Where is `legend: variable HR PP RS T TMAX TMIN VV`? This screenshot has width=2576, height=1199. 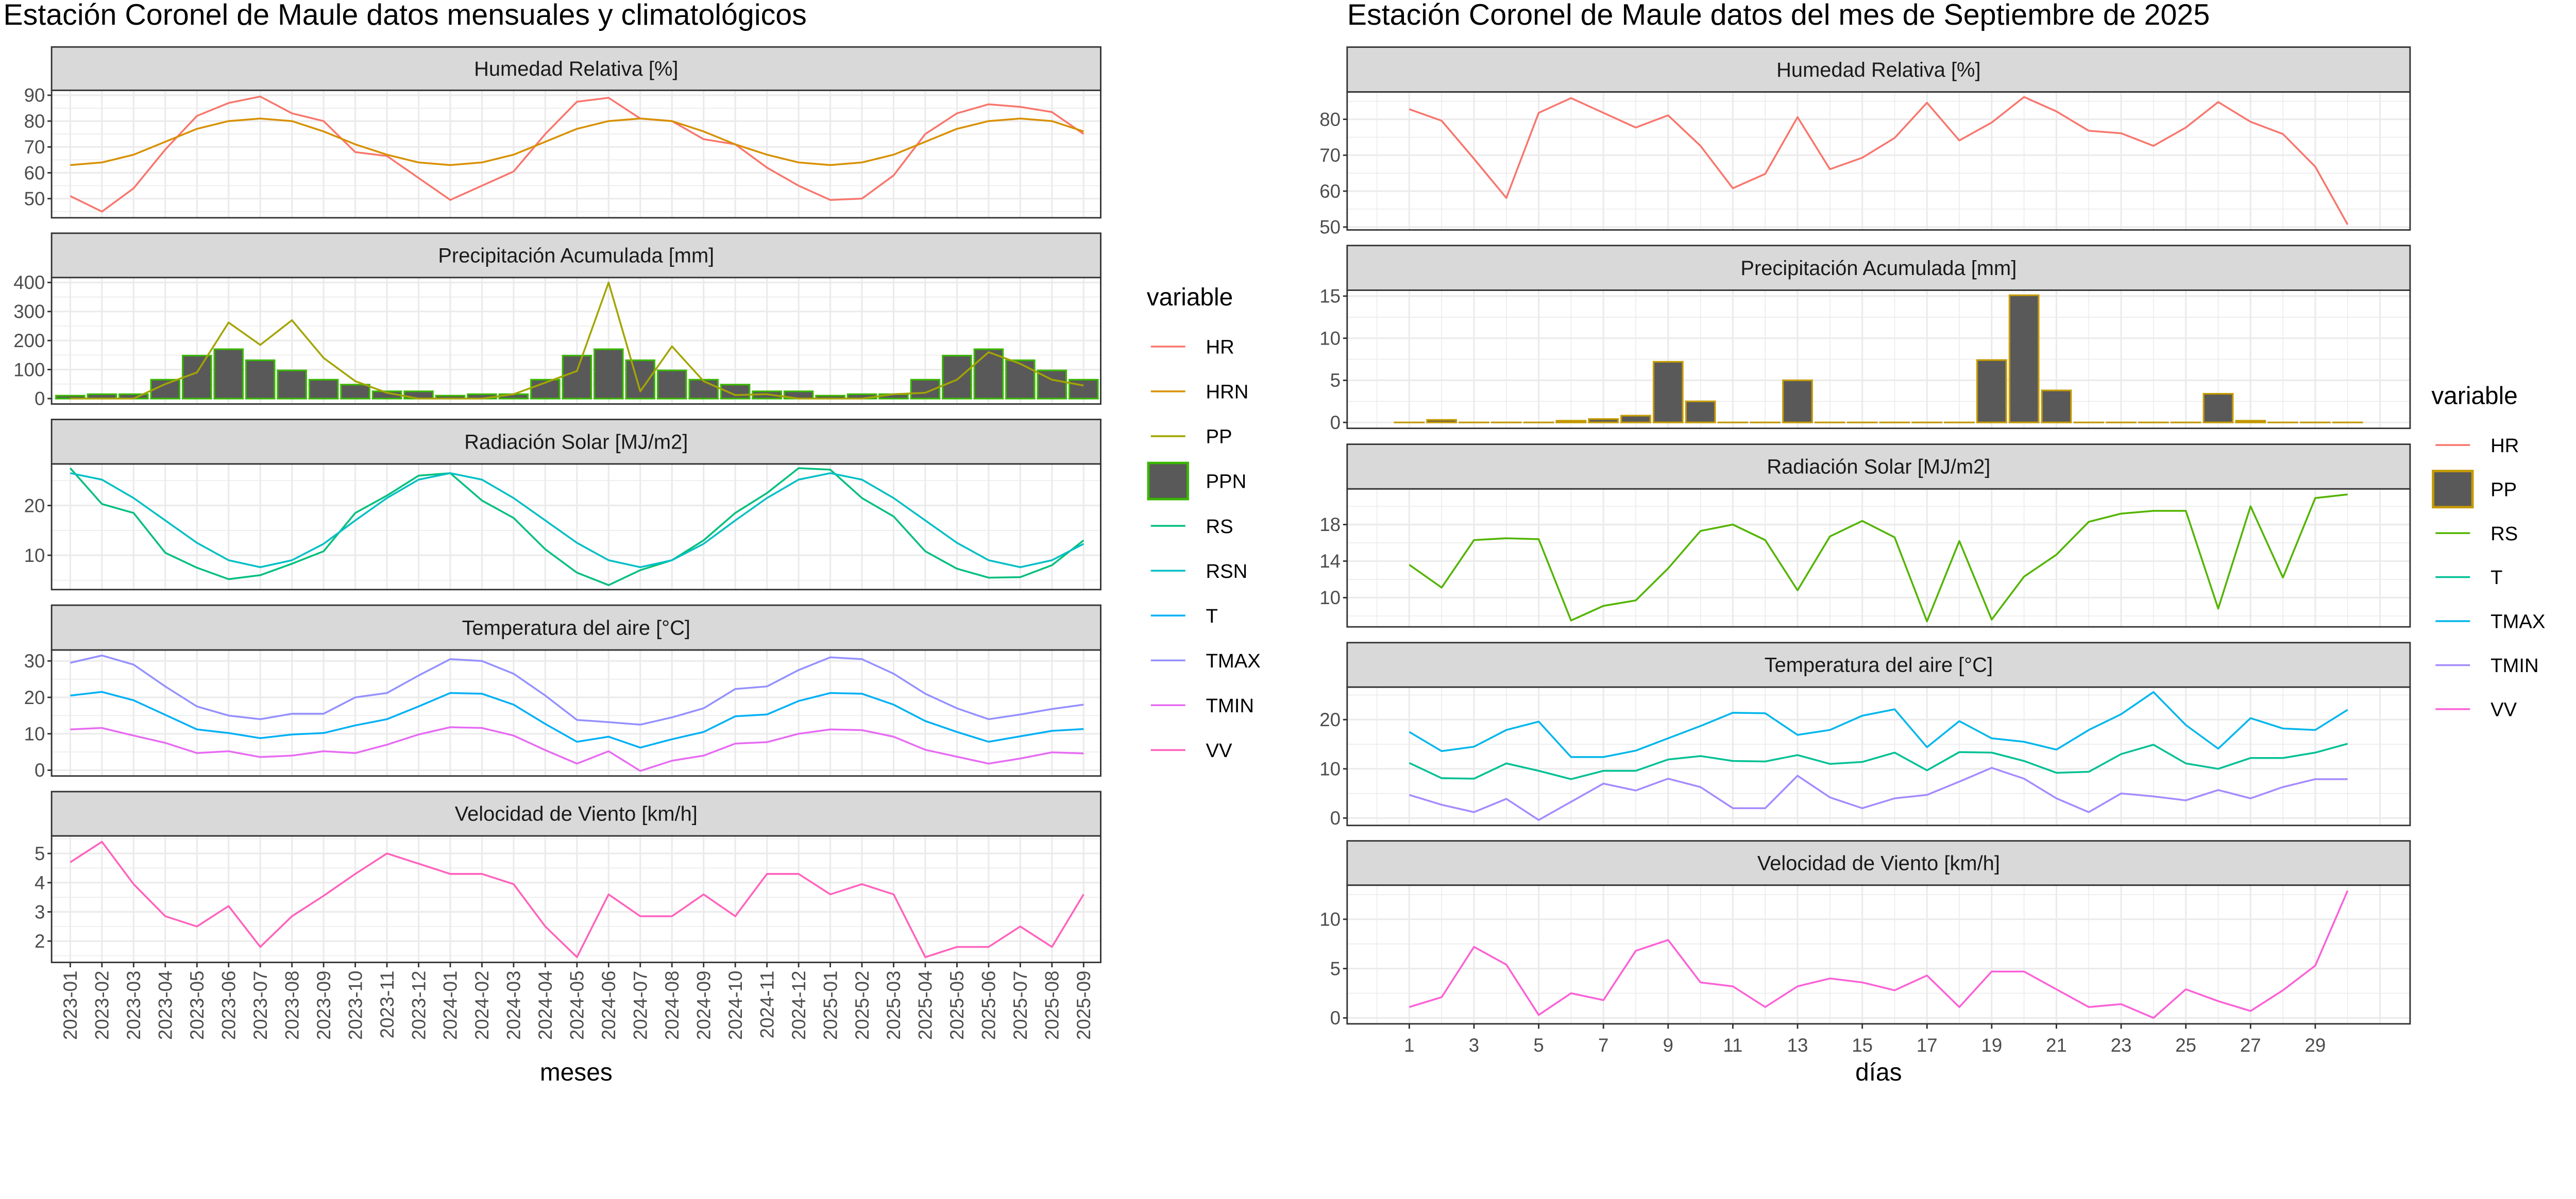 legend: variable HR PP RS T TMAX TMIN VV is located at coordinates (2488, 551).